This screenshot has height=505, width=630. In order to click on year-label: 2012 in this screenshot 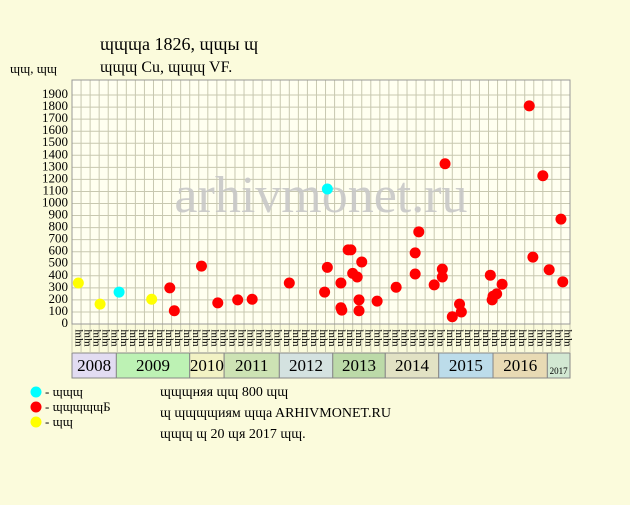, I will do `click(306, 365)`.